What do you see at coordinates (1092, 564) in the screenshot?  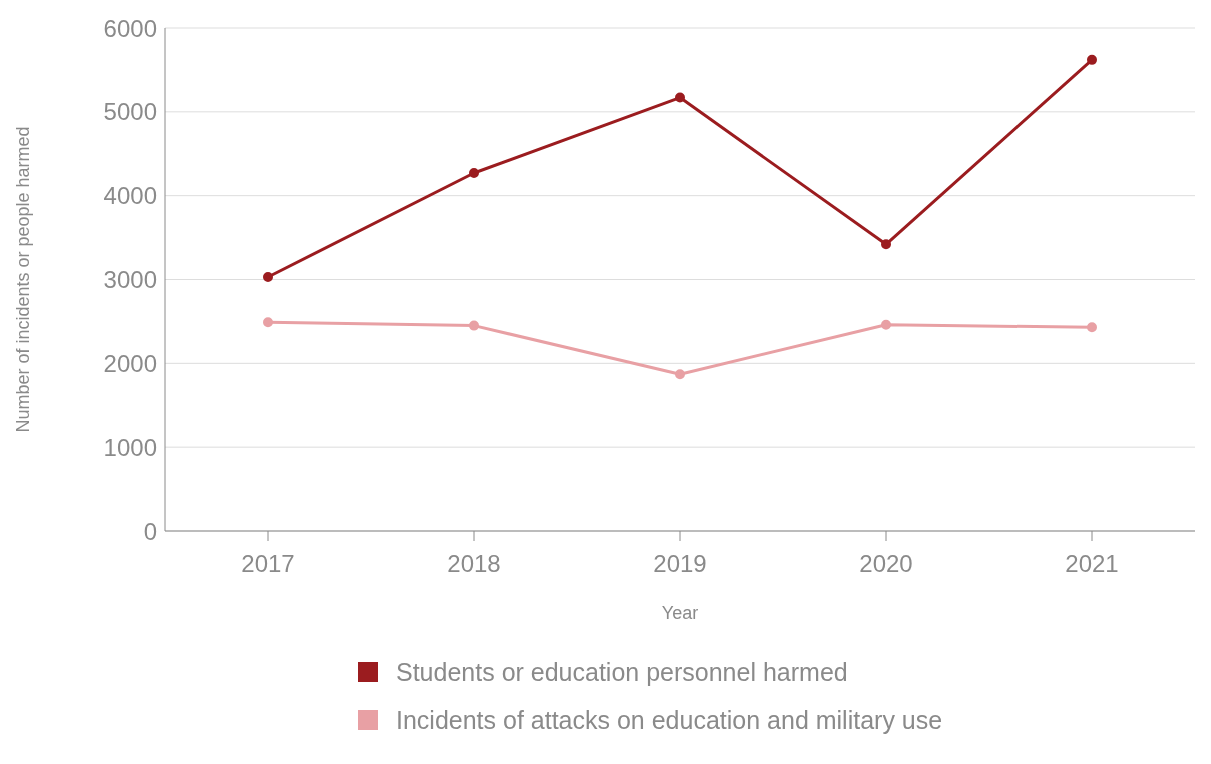 I see `x-tick-label: 2021` at bounding box center [1092, 564].